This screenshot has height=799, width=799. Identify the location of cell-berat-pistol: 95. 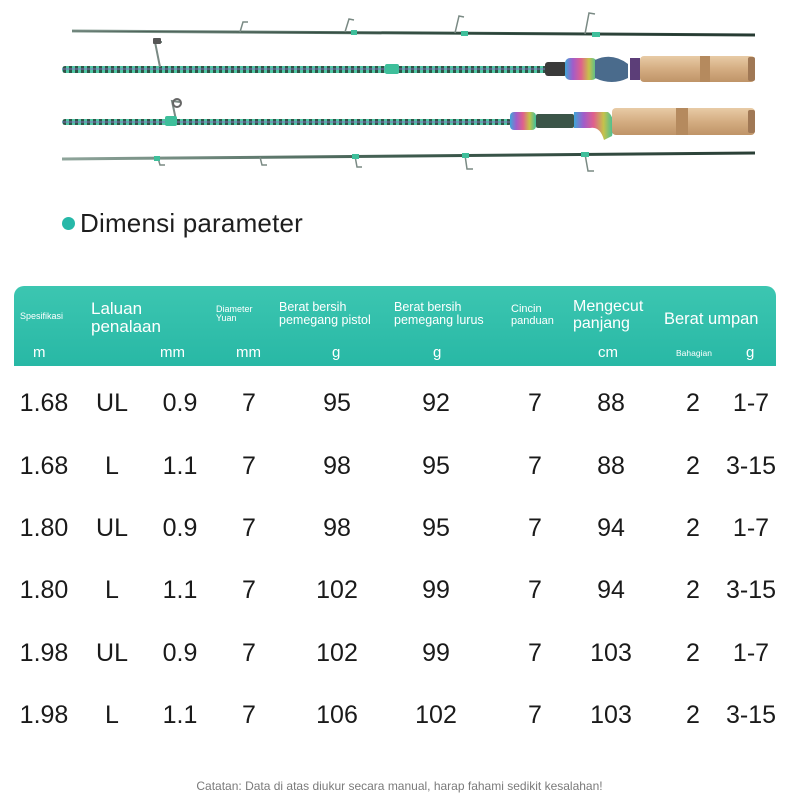
(337, 403).